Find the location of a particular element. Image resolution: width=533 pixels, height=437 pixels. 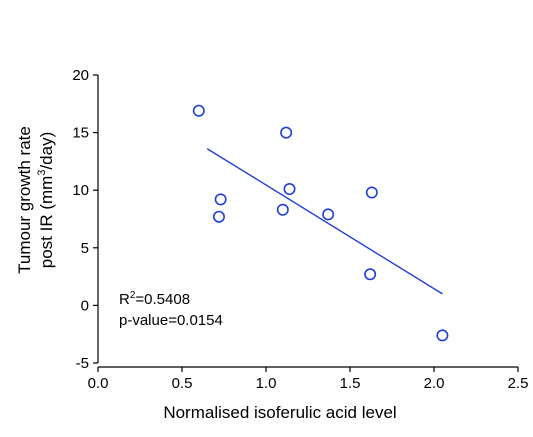

p-value-label: p-value=0.0154 is located at coordinates (171, 320).